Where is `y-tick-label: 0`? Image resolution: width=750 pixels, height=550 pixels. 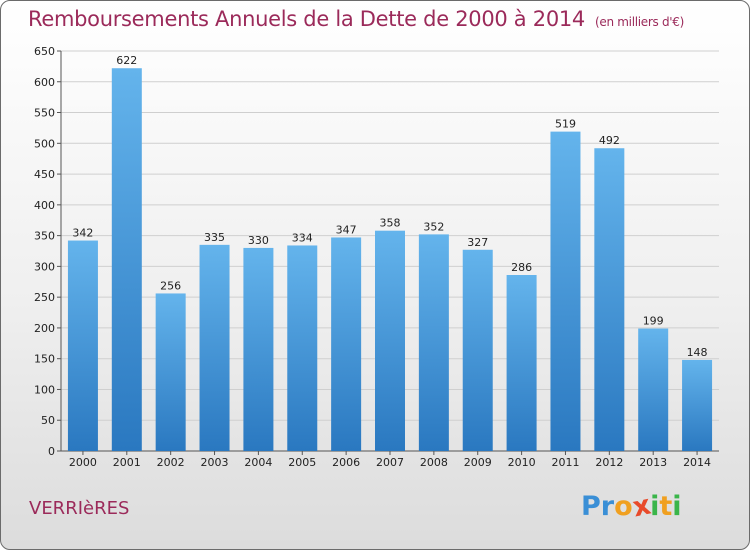 y-tick-label: 0 is located at coordinates (51, 451).